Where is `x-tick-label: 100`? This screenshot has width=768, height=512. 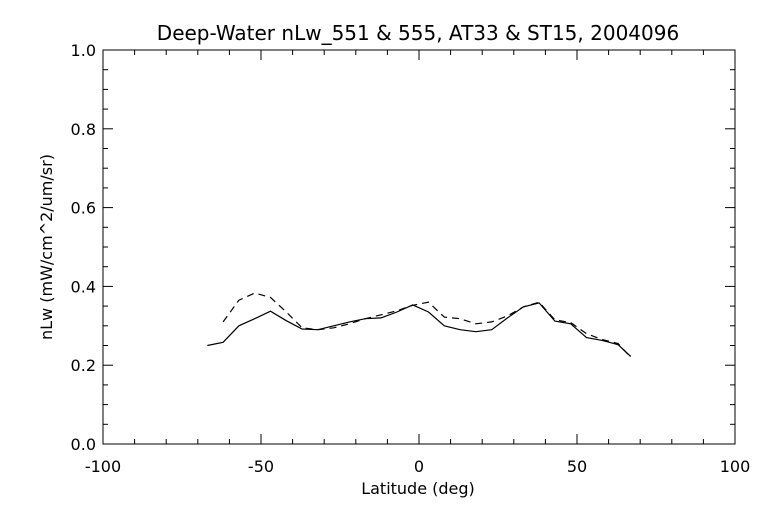
x-tick-label: 100 is located at coordinates (735, 466).